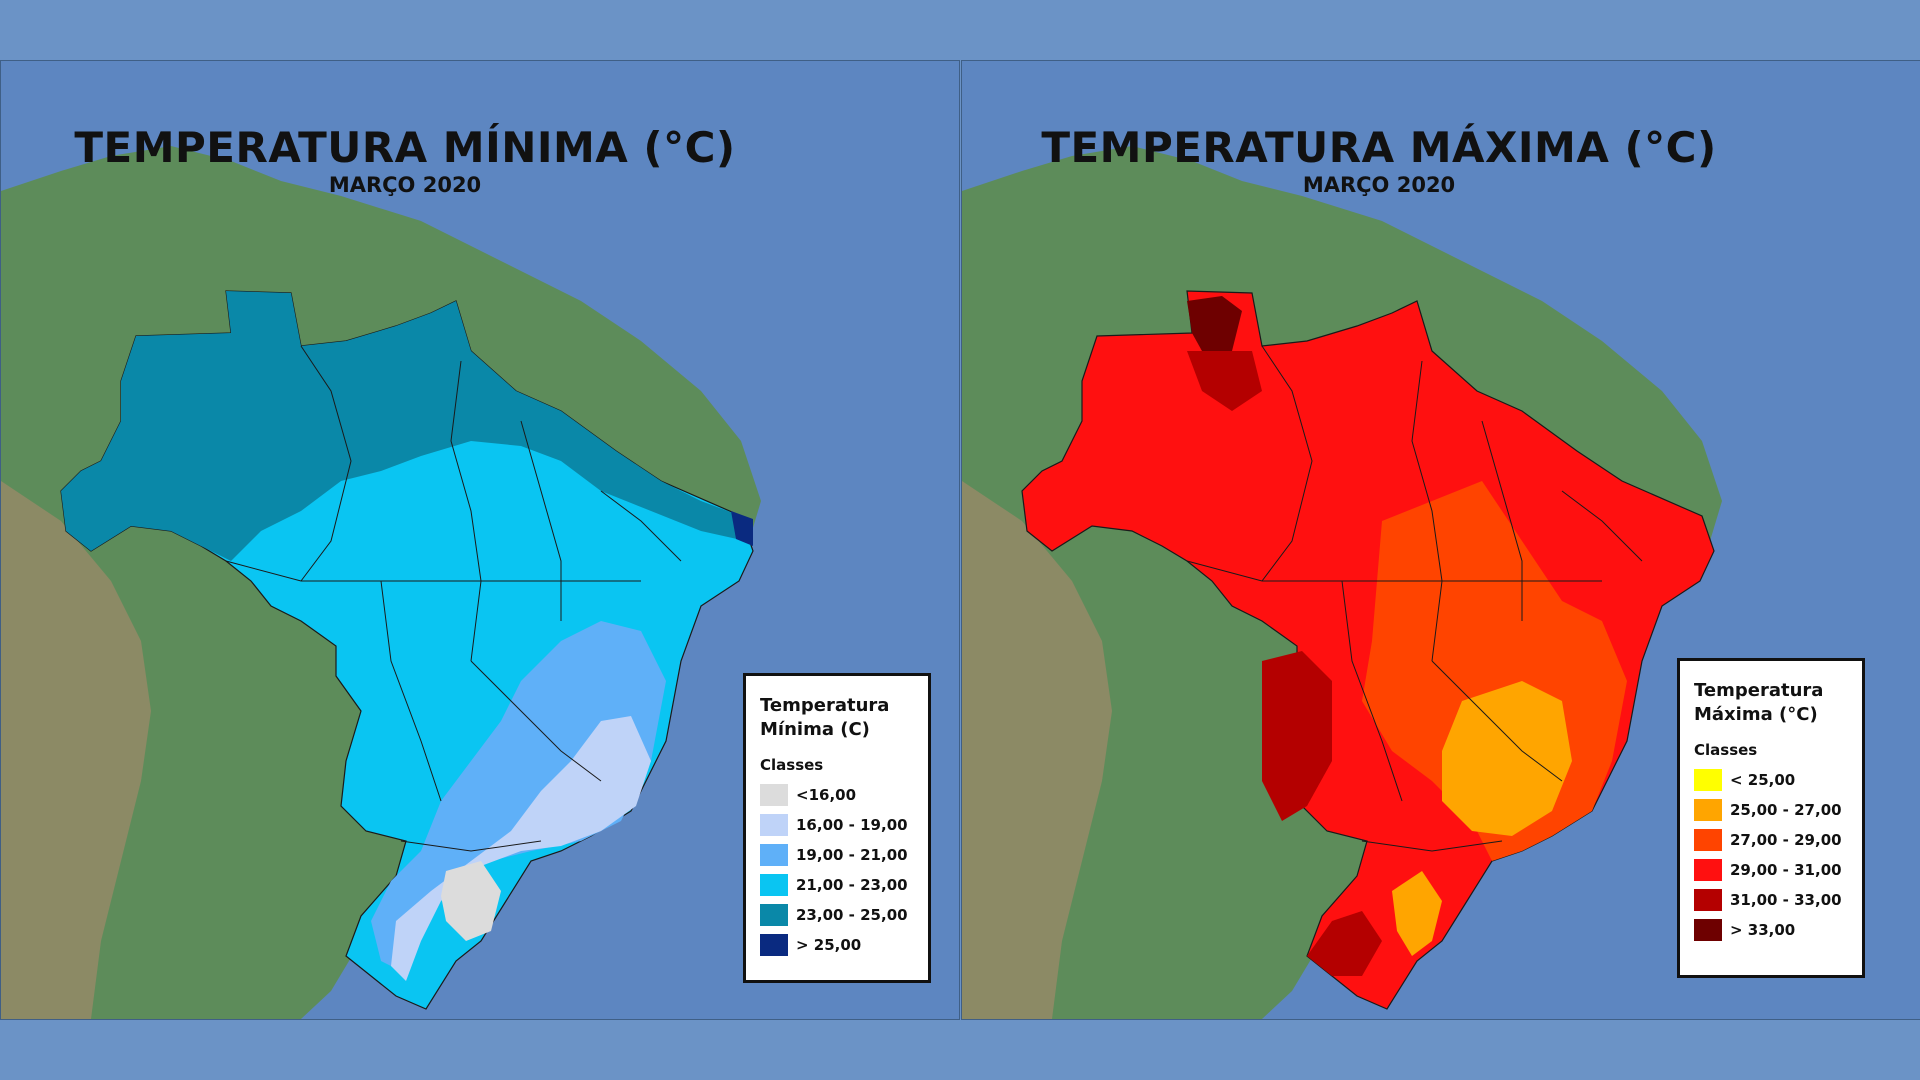 This screenshot has height=1080, width=1920. Describe the element at coordinates (1214, 323) in the screenshot. I see `max-above-33-region` at that location.